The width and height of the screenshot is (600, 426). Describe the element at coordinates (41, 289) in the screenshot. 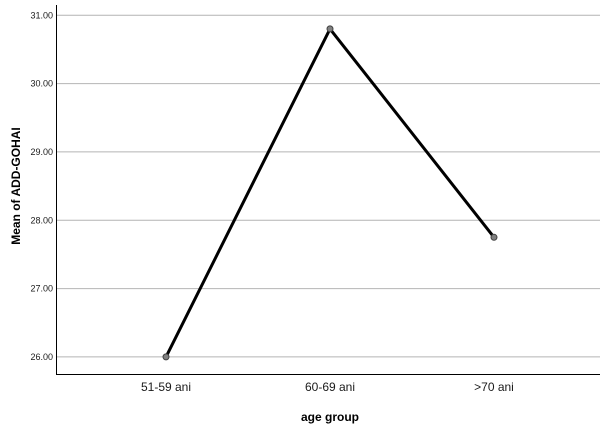

I see `y-tick-label: 27.00` at that location.